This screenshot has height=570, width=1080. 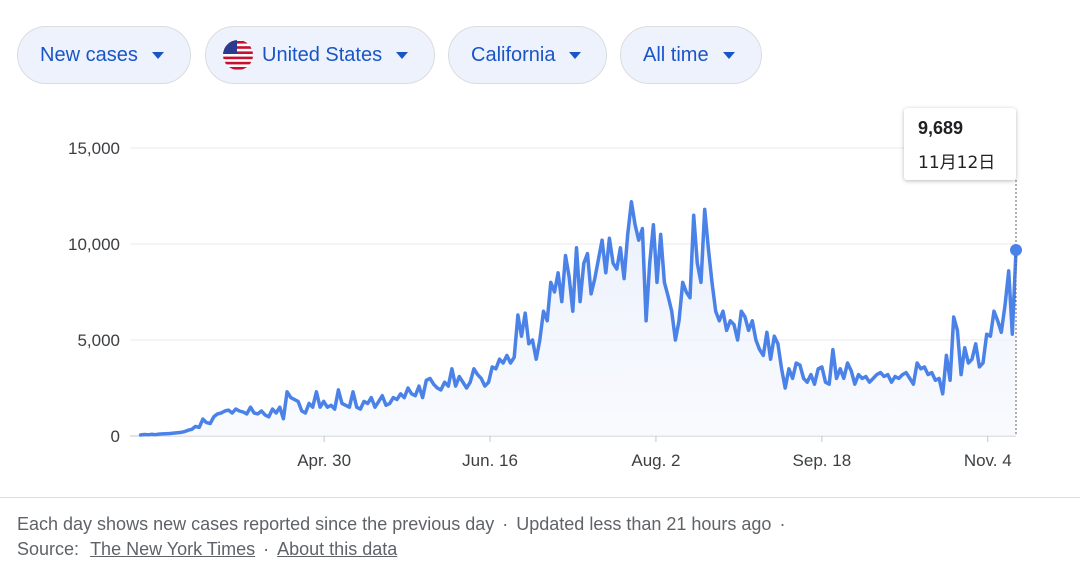 I want to click on us-flag-icon, so click(x=238, y=55).